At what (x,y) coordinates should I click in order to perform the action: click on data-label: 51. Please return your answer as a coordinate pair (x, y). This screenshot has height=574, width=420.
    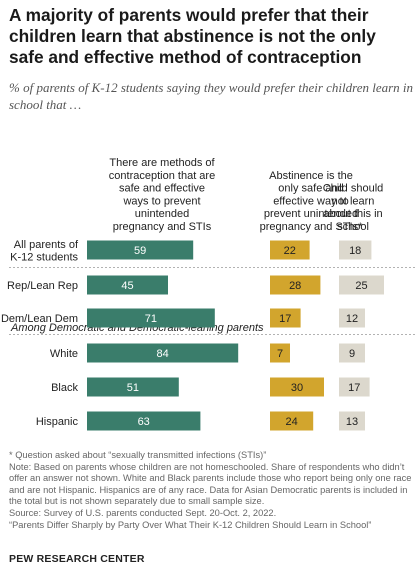
    Looking at the image, I should click on (133, 388).